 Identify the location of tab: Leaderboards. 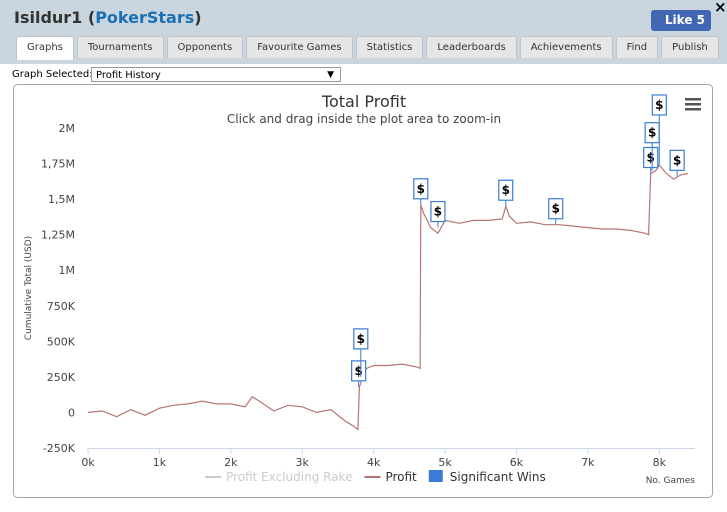
(471, 47).